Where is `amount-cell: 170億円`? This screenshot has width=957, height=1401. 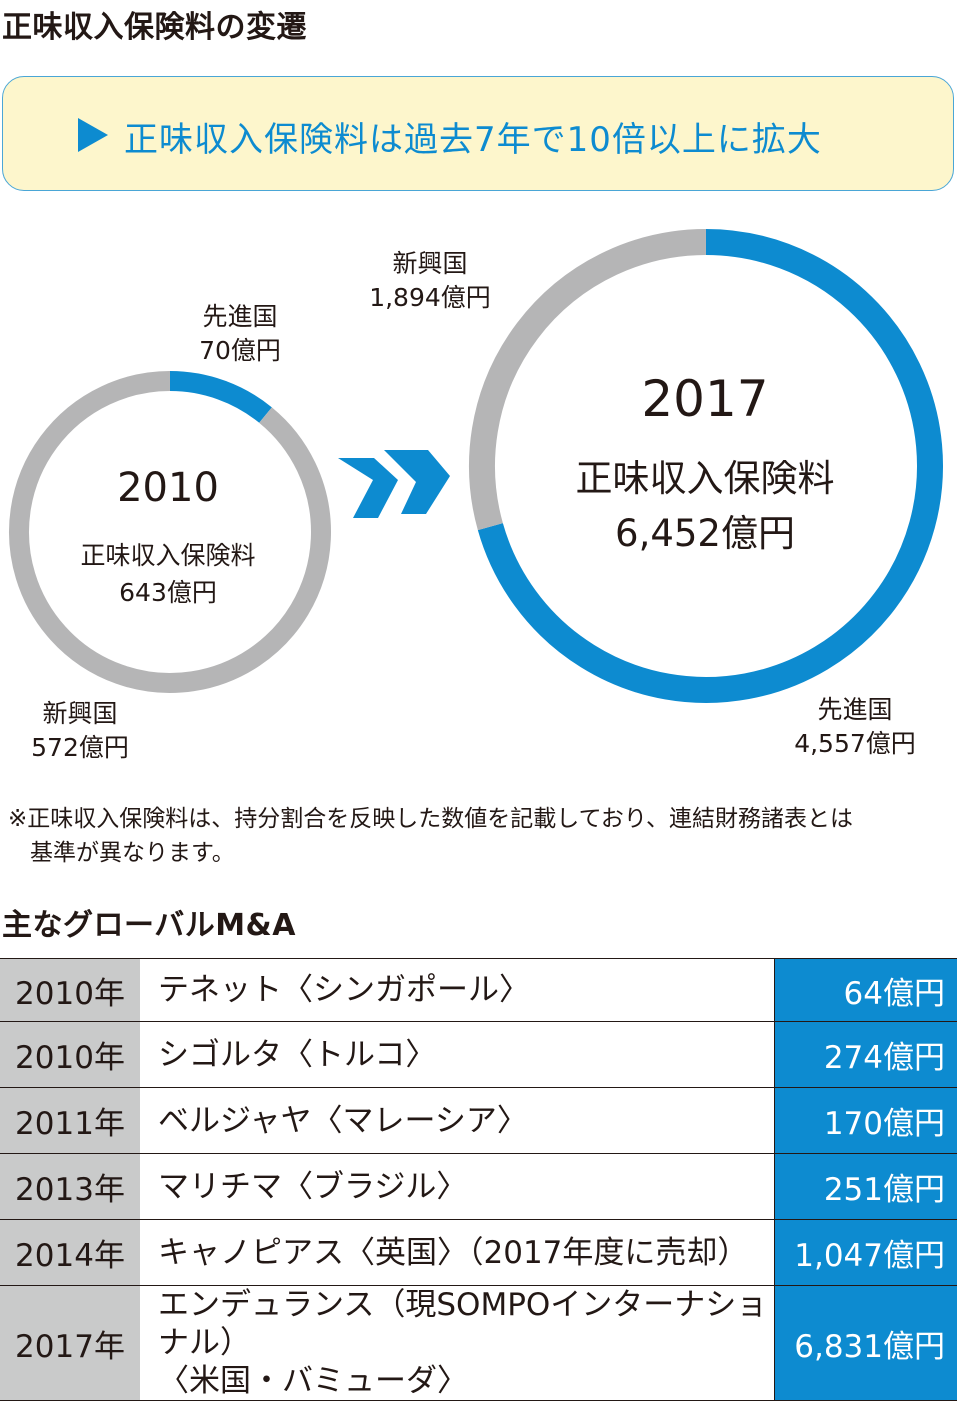 amount-cell: 170億円 is located at coordinates (866, 1121).